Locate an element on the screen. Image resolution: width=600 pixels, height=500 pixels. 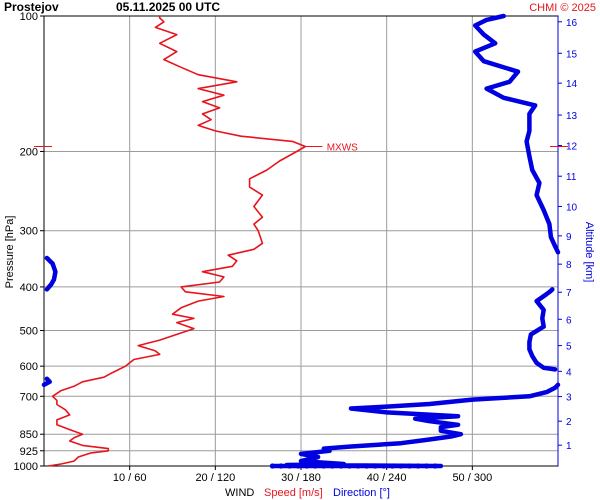
pressure-tick-label: 100 is located at coordinates (29, 17).